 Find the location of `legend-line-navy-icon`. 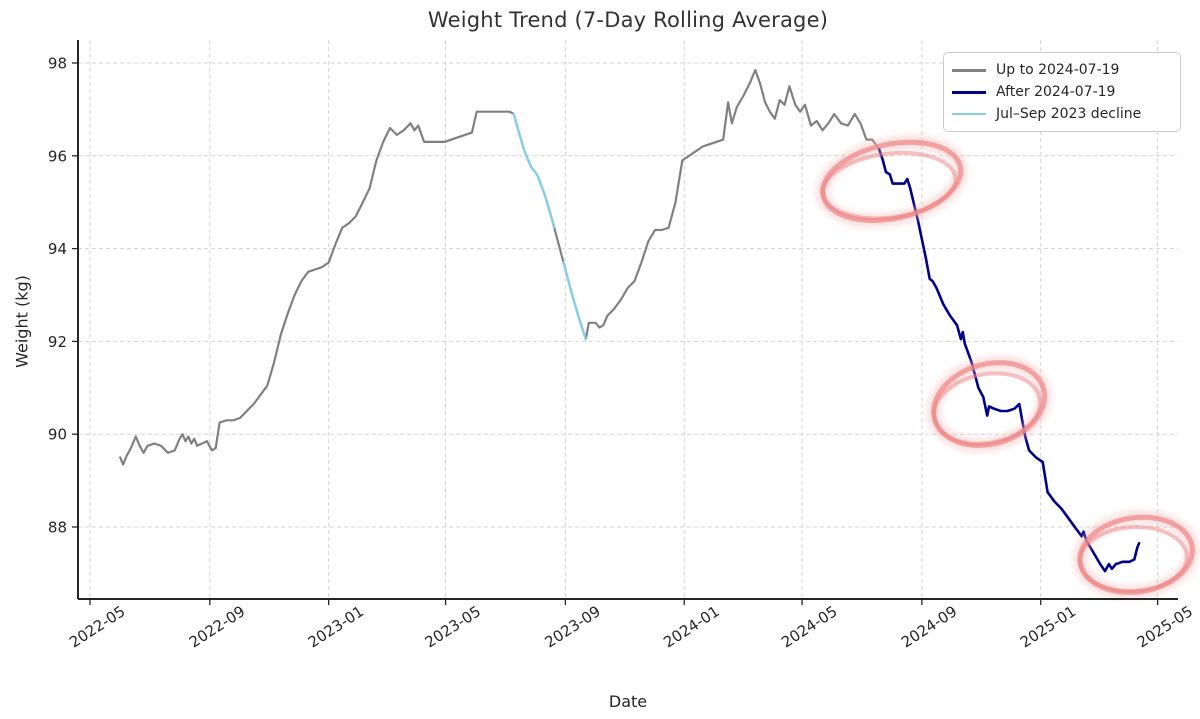

legend-line-navy-icon is located at coordinates (969, 92).